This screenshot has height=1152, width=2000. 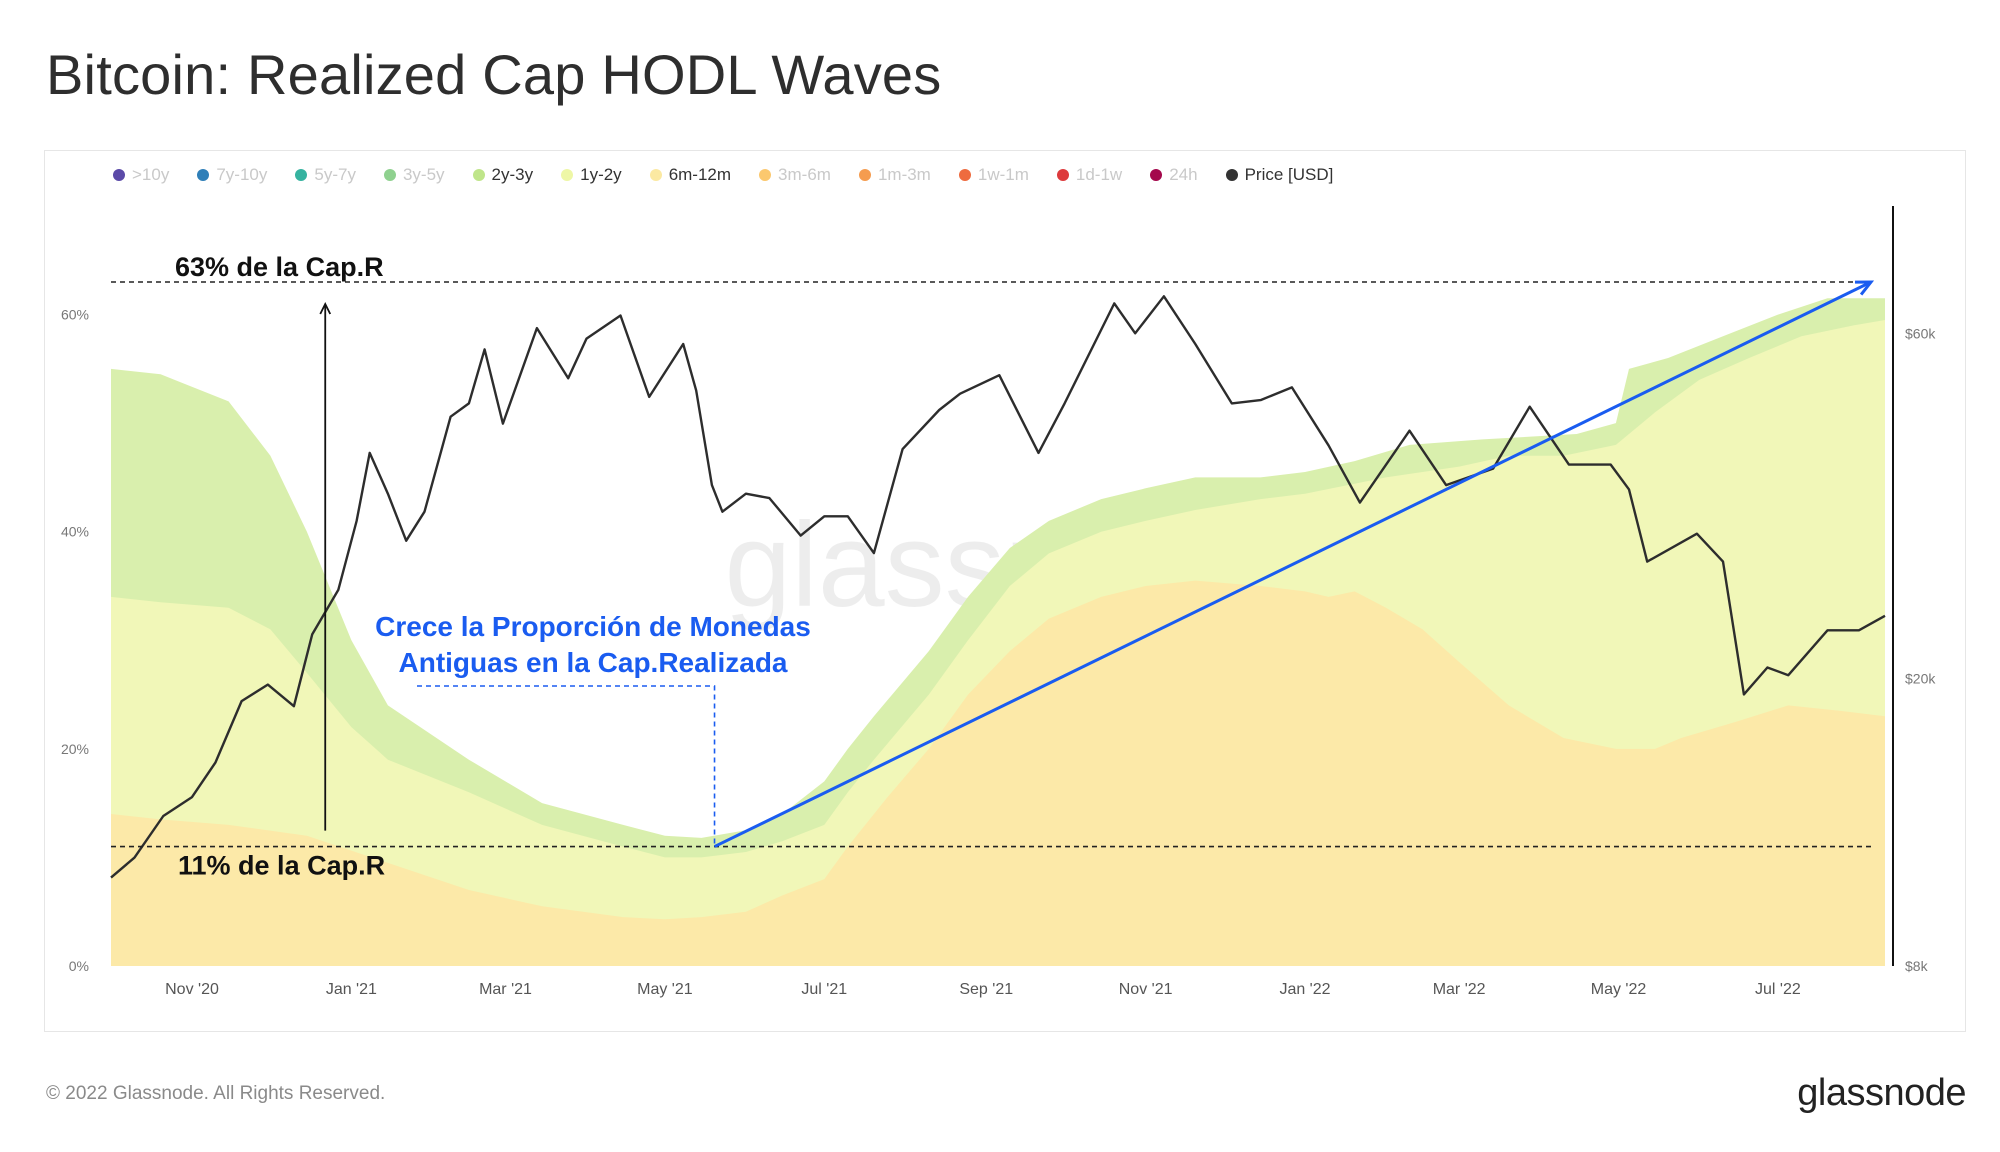 I want to click on legend-item-price-usd-: Price [USD], so click(x=1279, y=175).